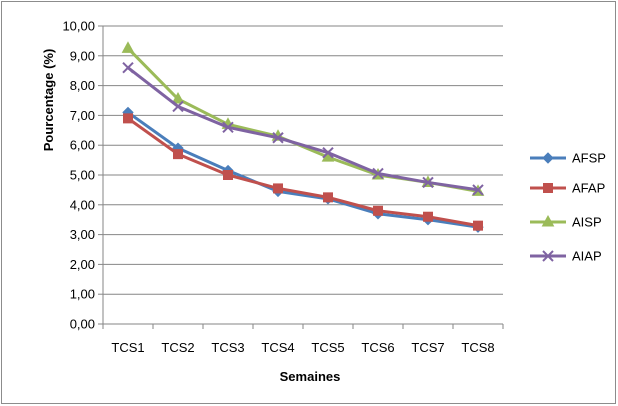 The width and height of the screenshot is (618, 406). I want to click on legend-marker-aisp, so click(548, 220).